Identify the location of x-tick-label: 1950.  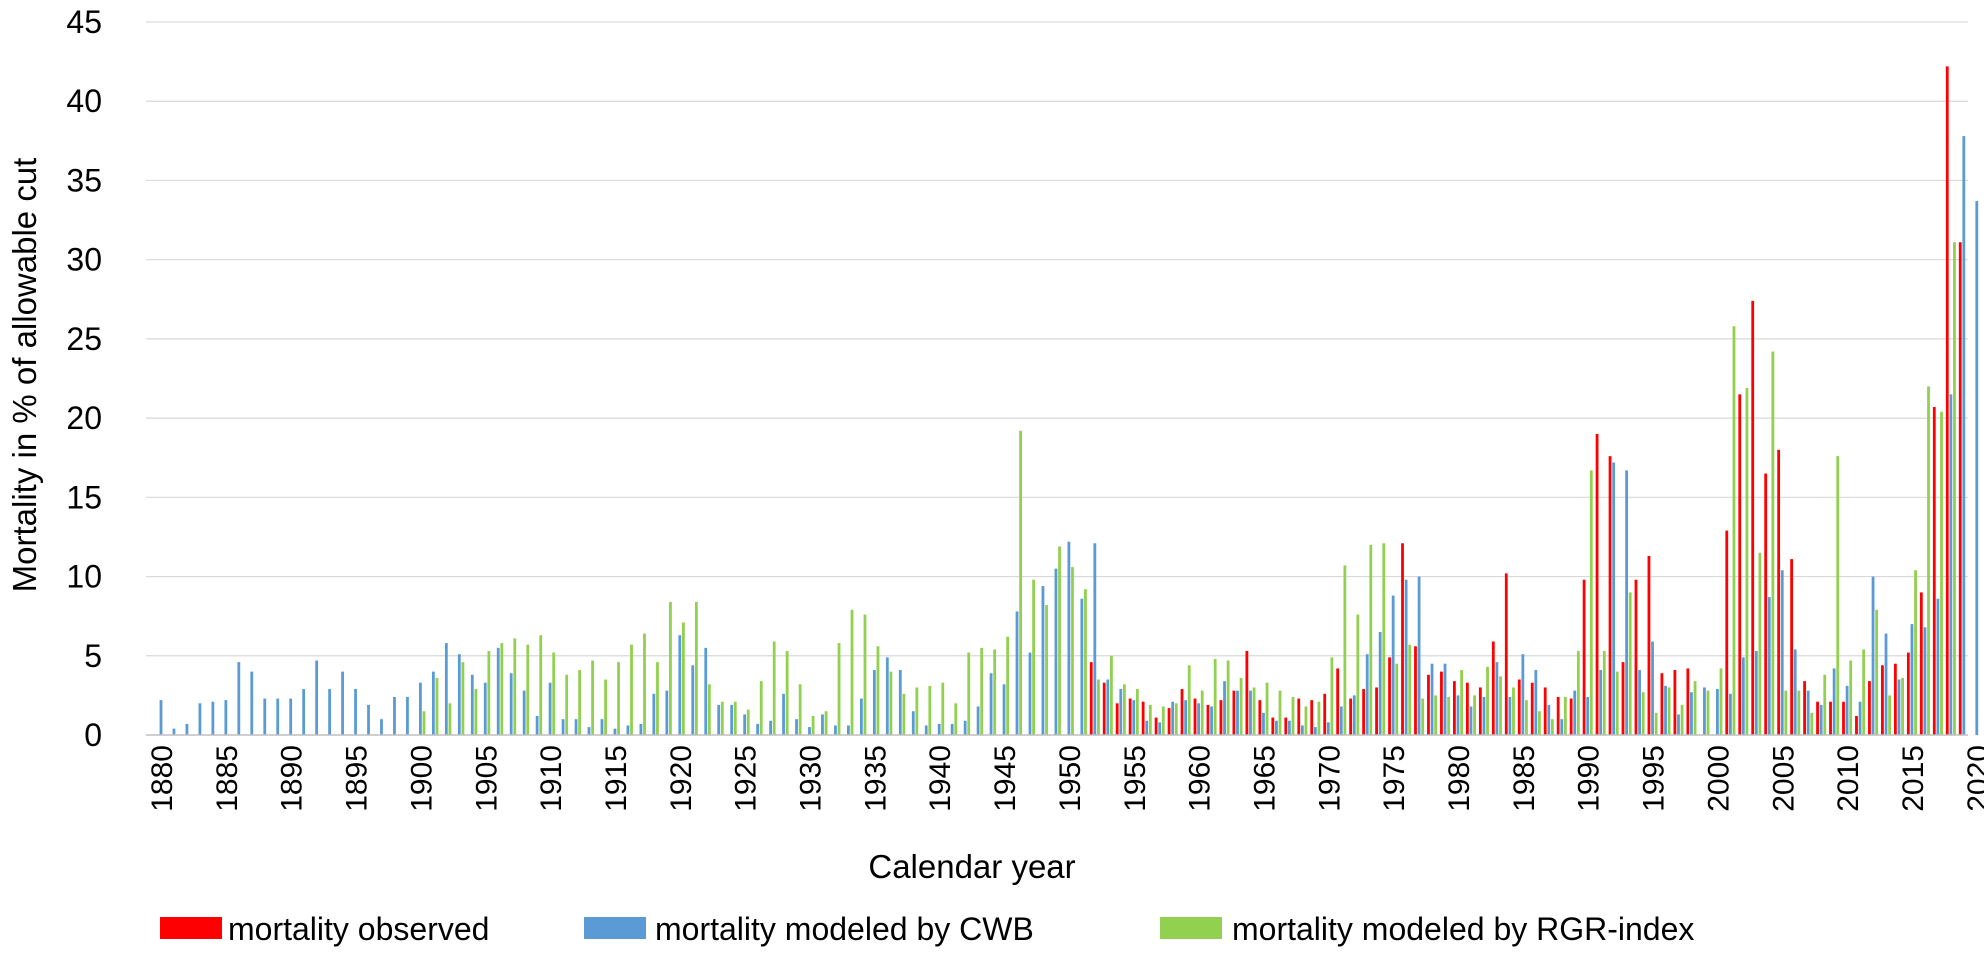
(1070, 778).